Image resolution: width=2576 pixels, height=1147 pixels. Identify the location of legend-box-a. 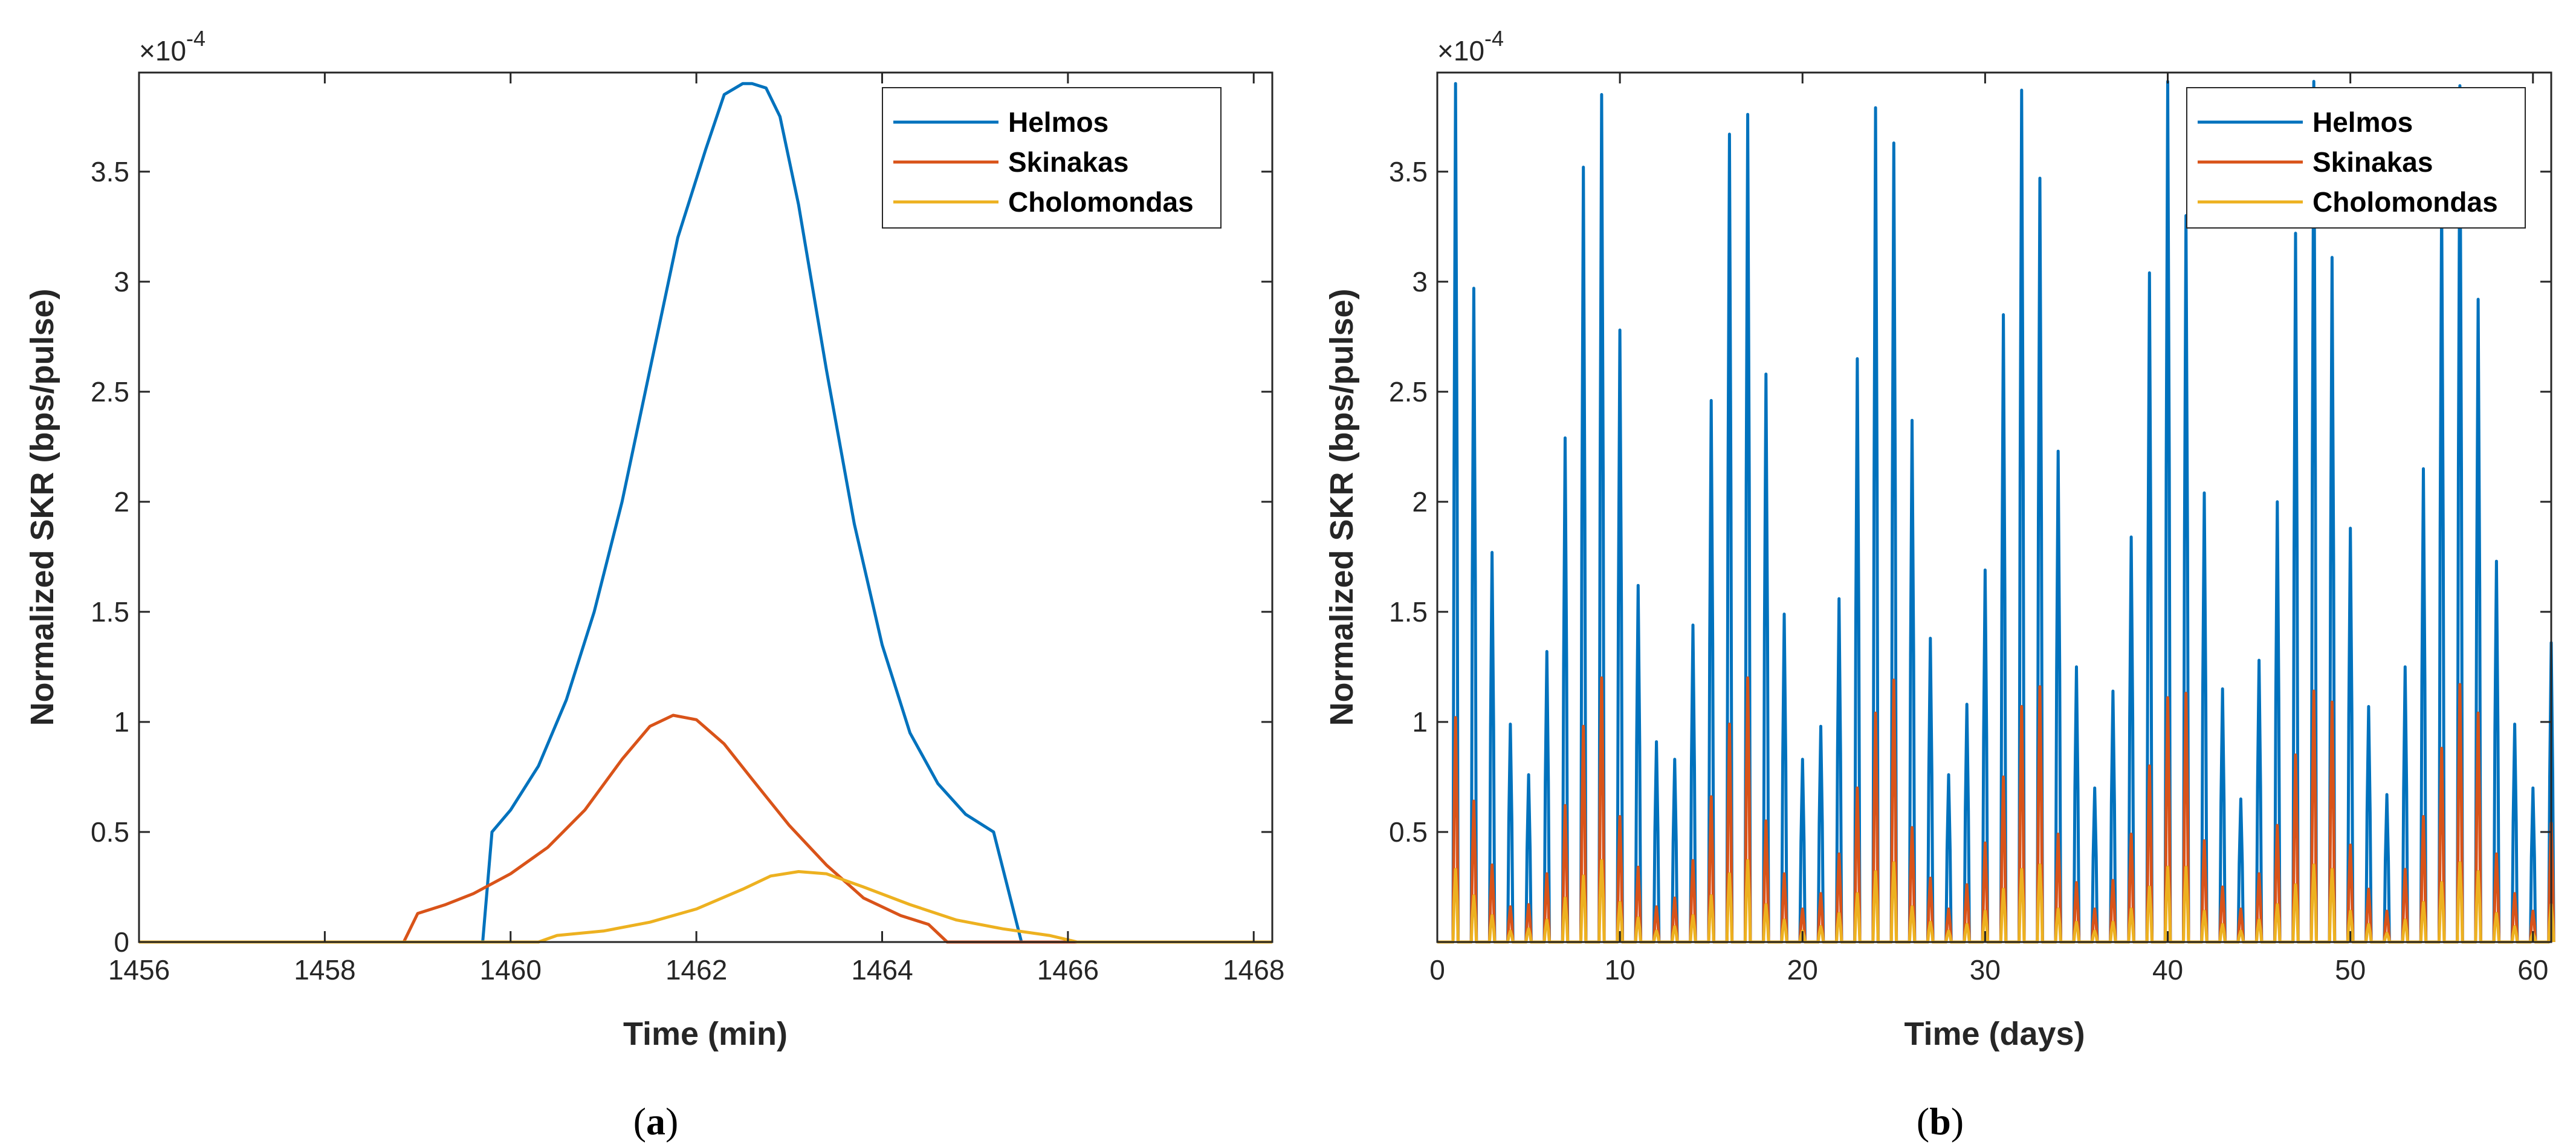
(1052, 158).